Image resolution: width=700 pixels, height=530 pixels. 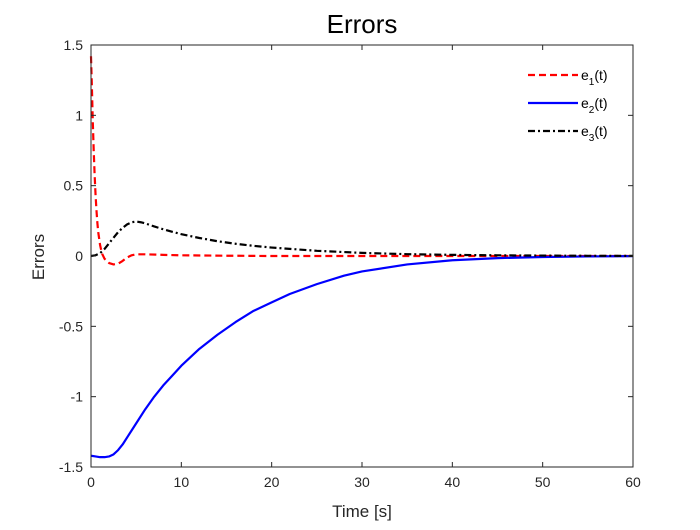 What do you see at coordinates (79, 115) in the screenshot?
I see `y-tick-label: 1` at bounding box center [79, 115].